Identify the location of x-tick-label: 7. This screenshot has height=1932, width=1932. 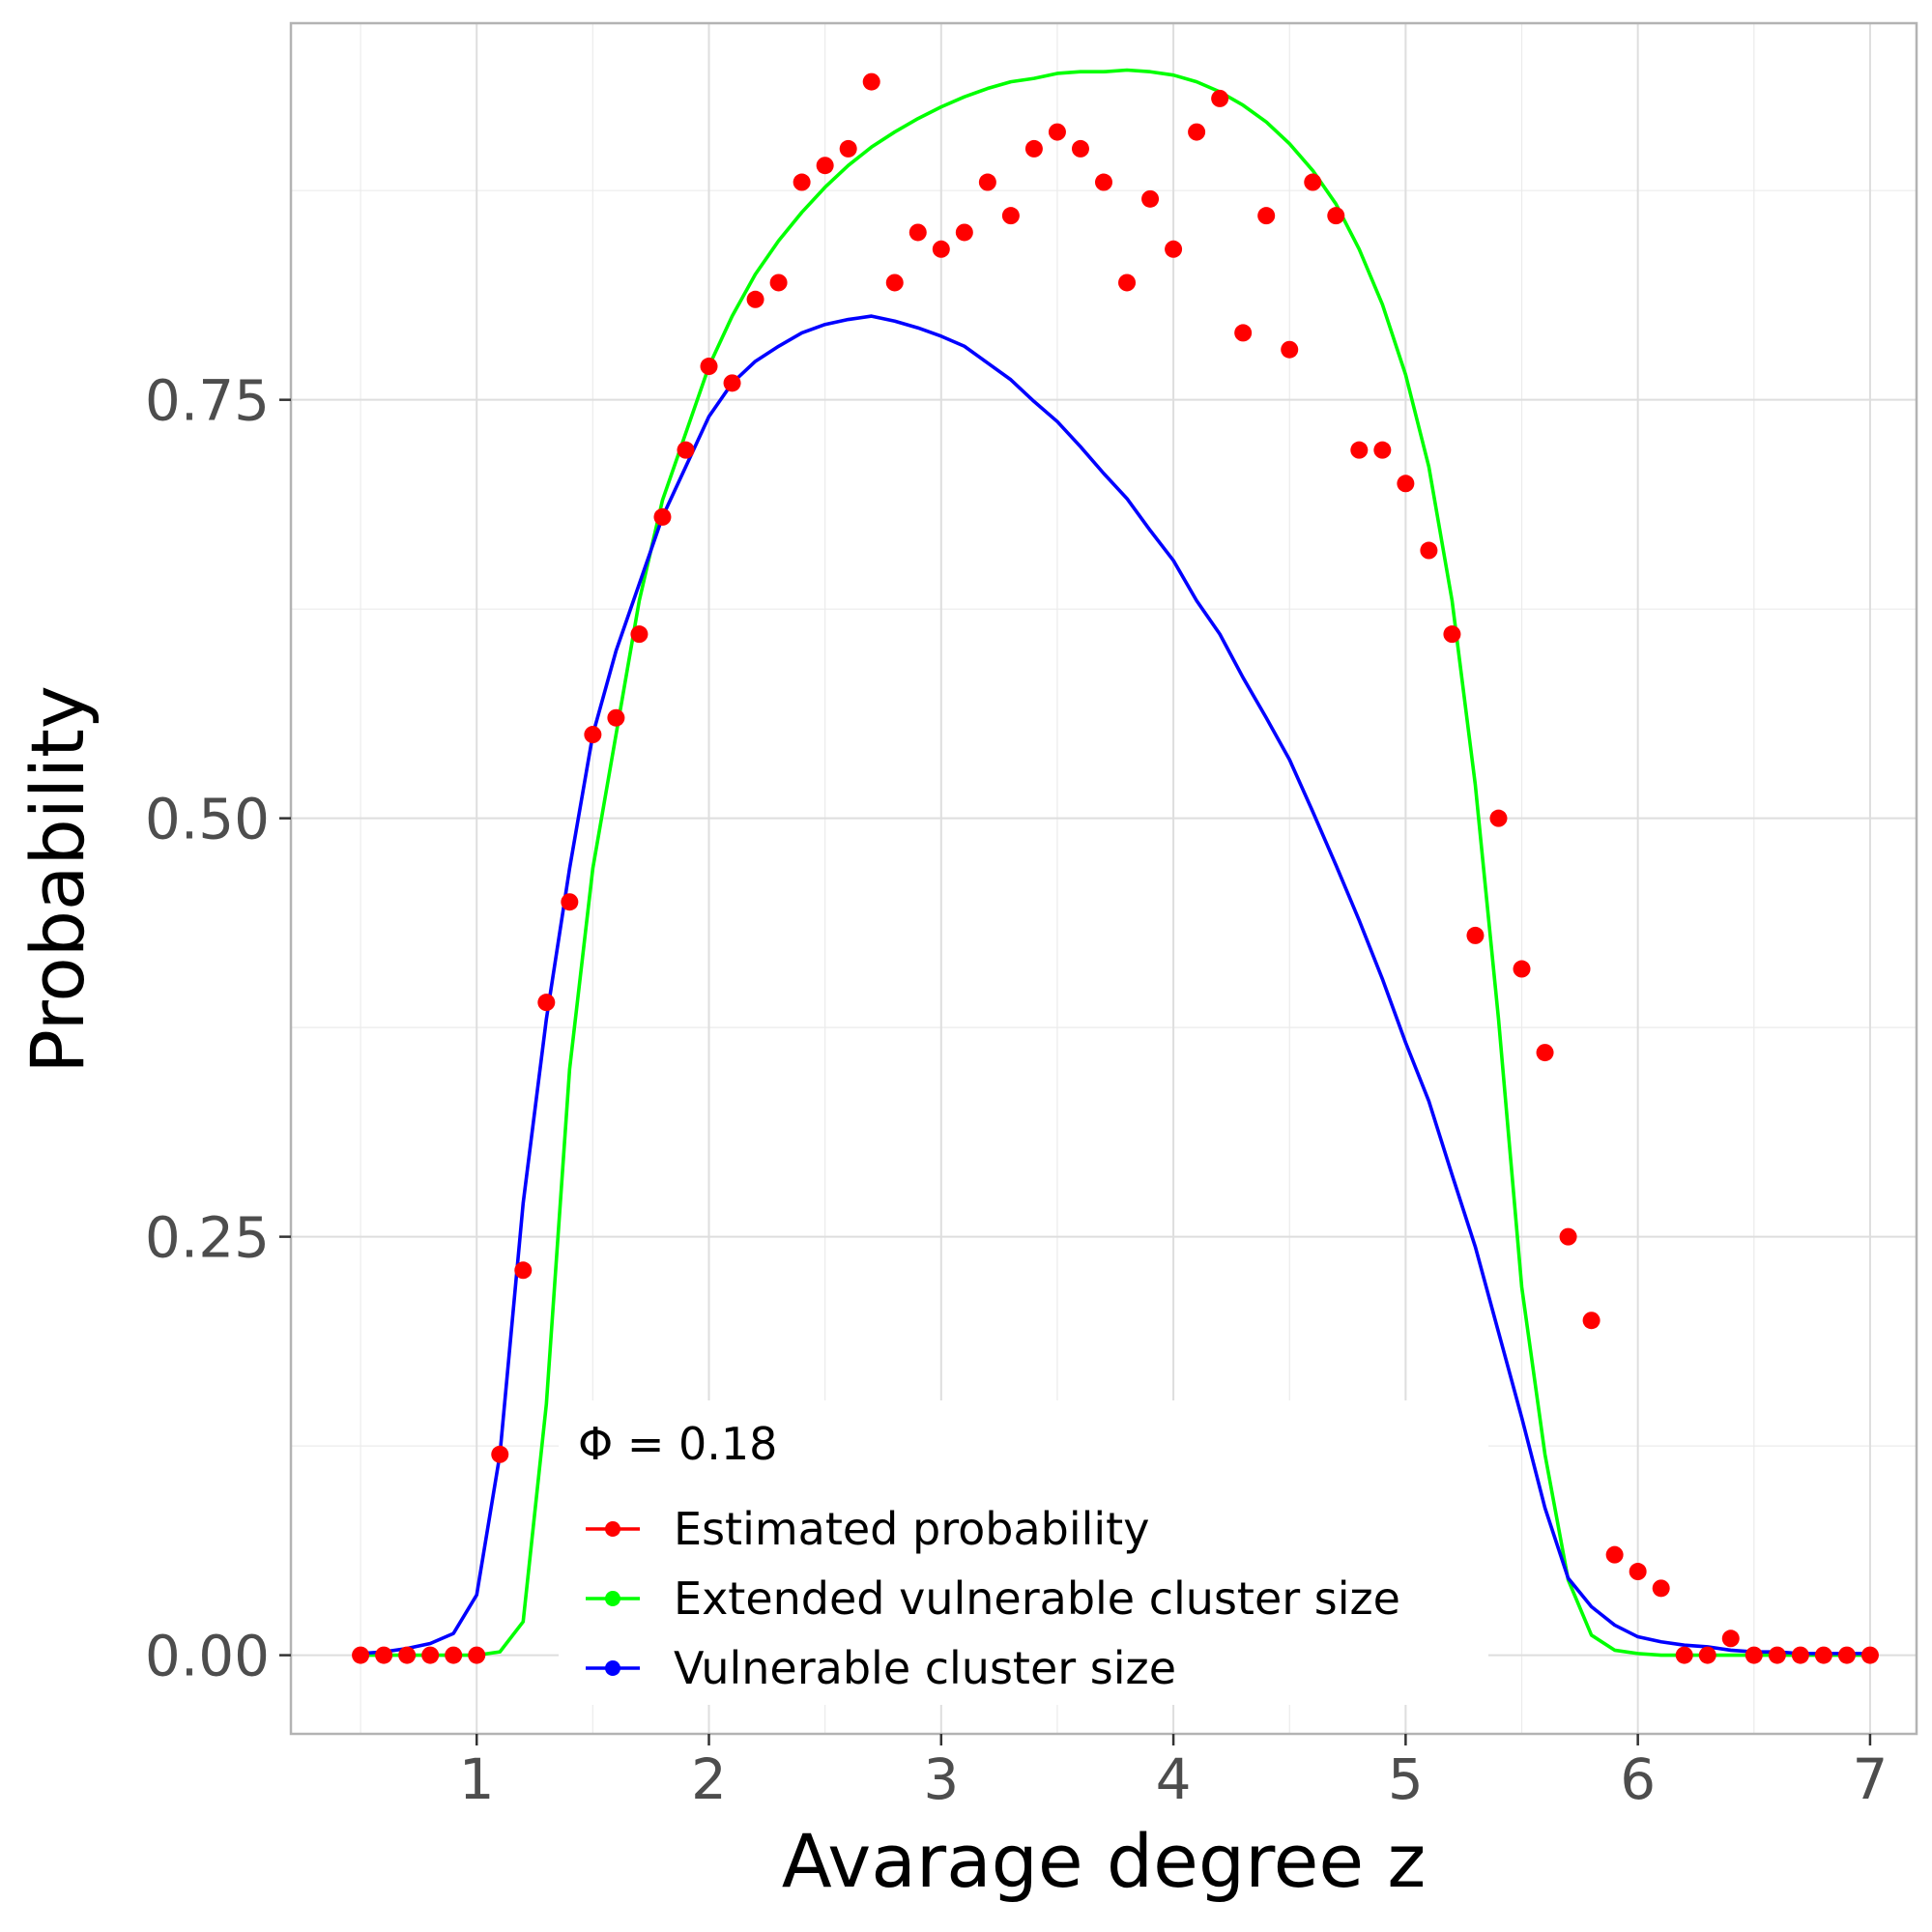
(1870, 1779).